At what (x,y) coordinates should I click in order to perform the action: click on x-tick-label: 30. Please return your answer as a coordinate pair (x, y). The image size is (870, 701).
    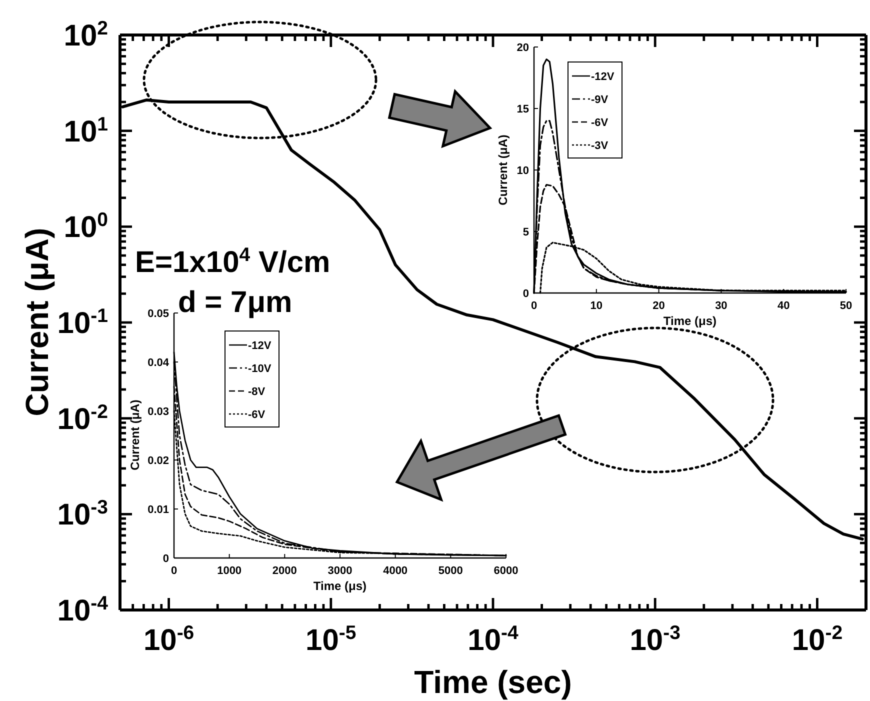
    Looking at the image, I should click on (721, 306).